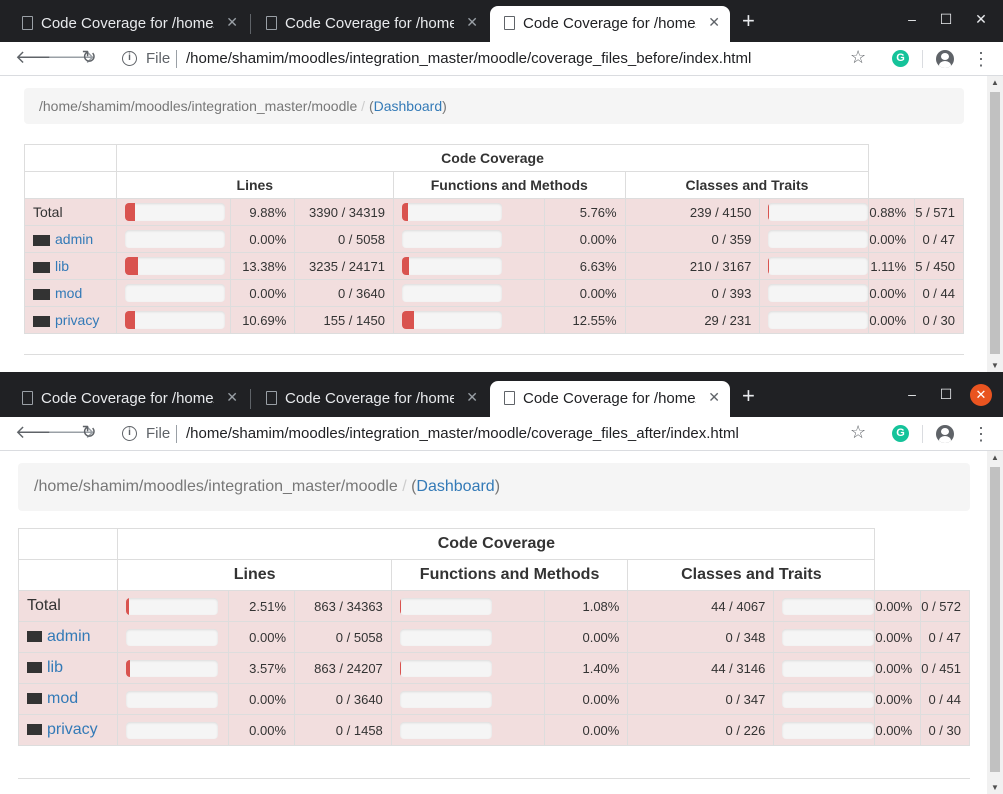 The height and width of the screenshot is (794, 1003). Describe the element at coordinates (343, 668) in the screenshot. I see `lines-count: 863 / 24207` at that location.